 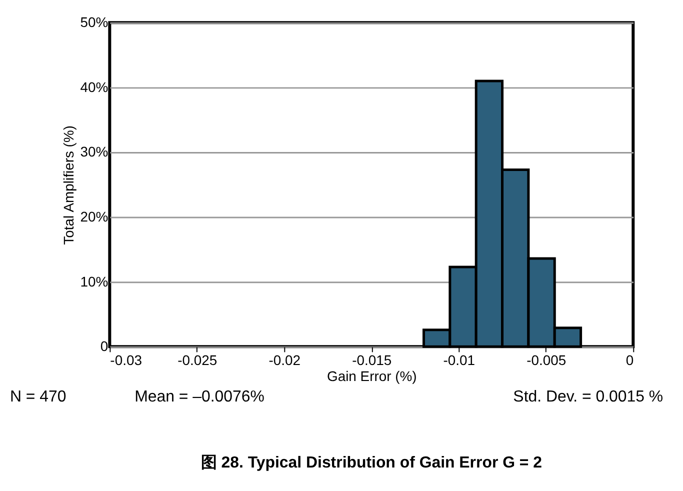 What do you see at coordinates (371, 463) in the screenshot?
I see `text: 图 28. Typical Distribution of Gain Error G = 2` at bounding box center [371, 463].